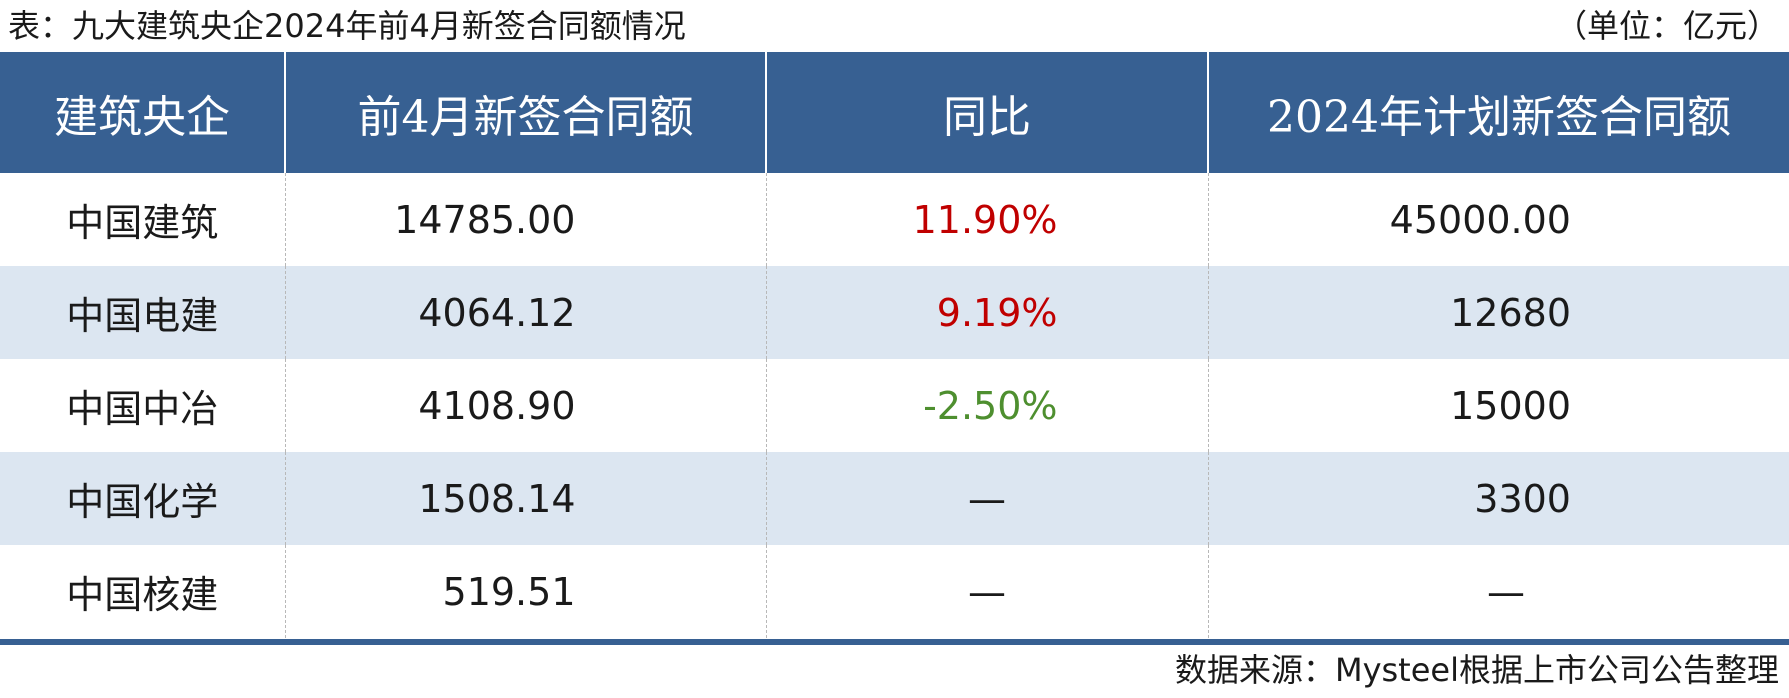 This screenshot has width=1789, height=698. I want to click on table-row: 中国化学 1508.14 — 3300, so click(894, 498).